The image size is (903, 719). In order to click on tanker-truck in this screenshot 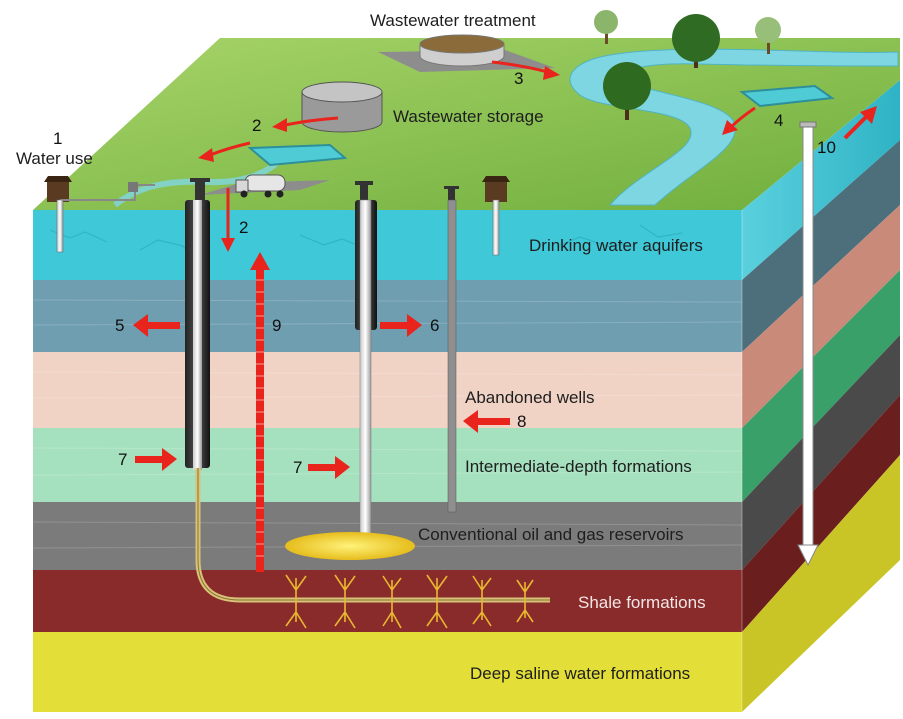, I will do `click(260, 186)`.